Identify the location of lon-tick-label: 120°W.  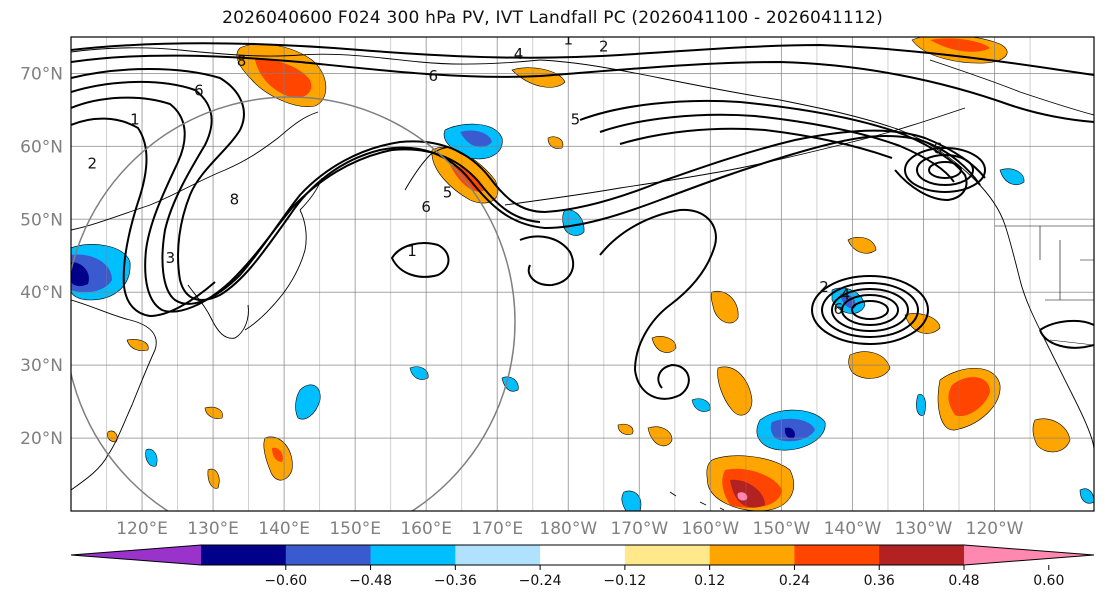
(995, 529).